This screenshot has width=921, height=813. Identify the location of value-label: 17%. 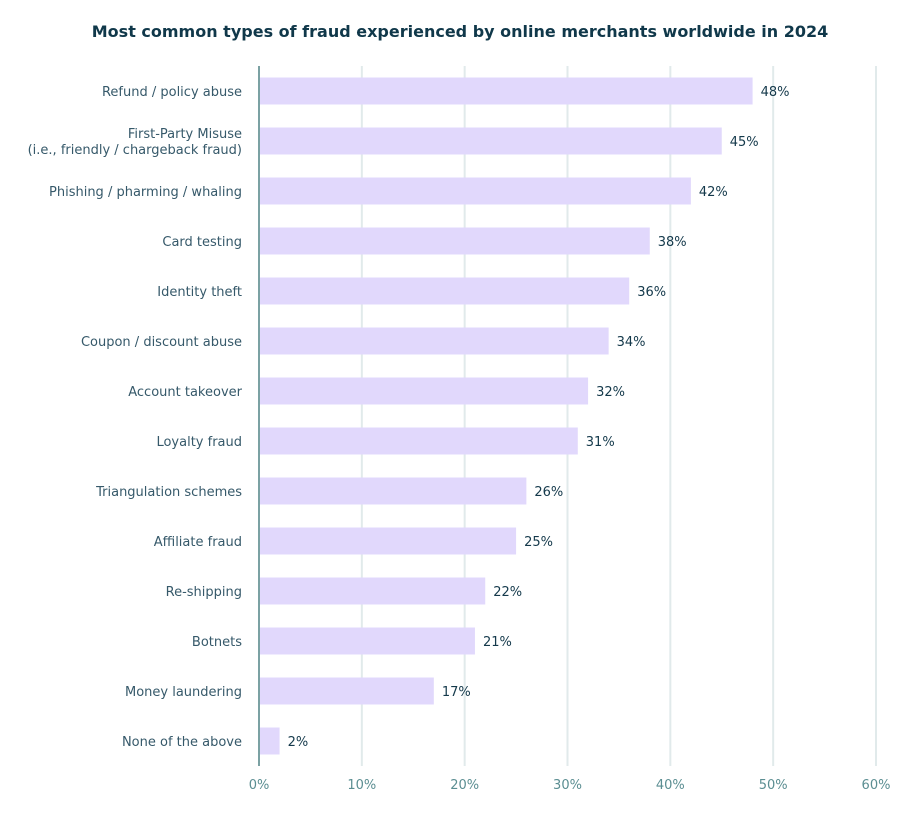
(456, 692).